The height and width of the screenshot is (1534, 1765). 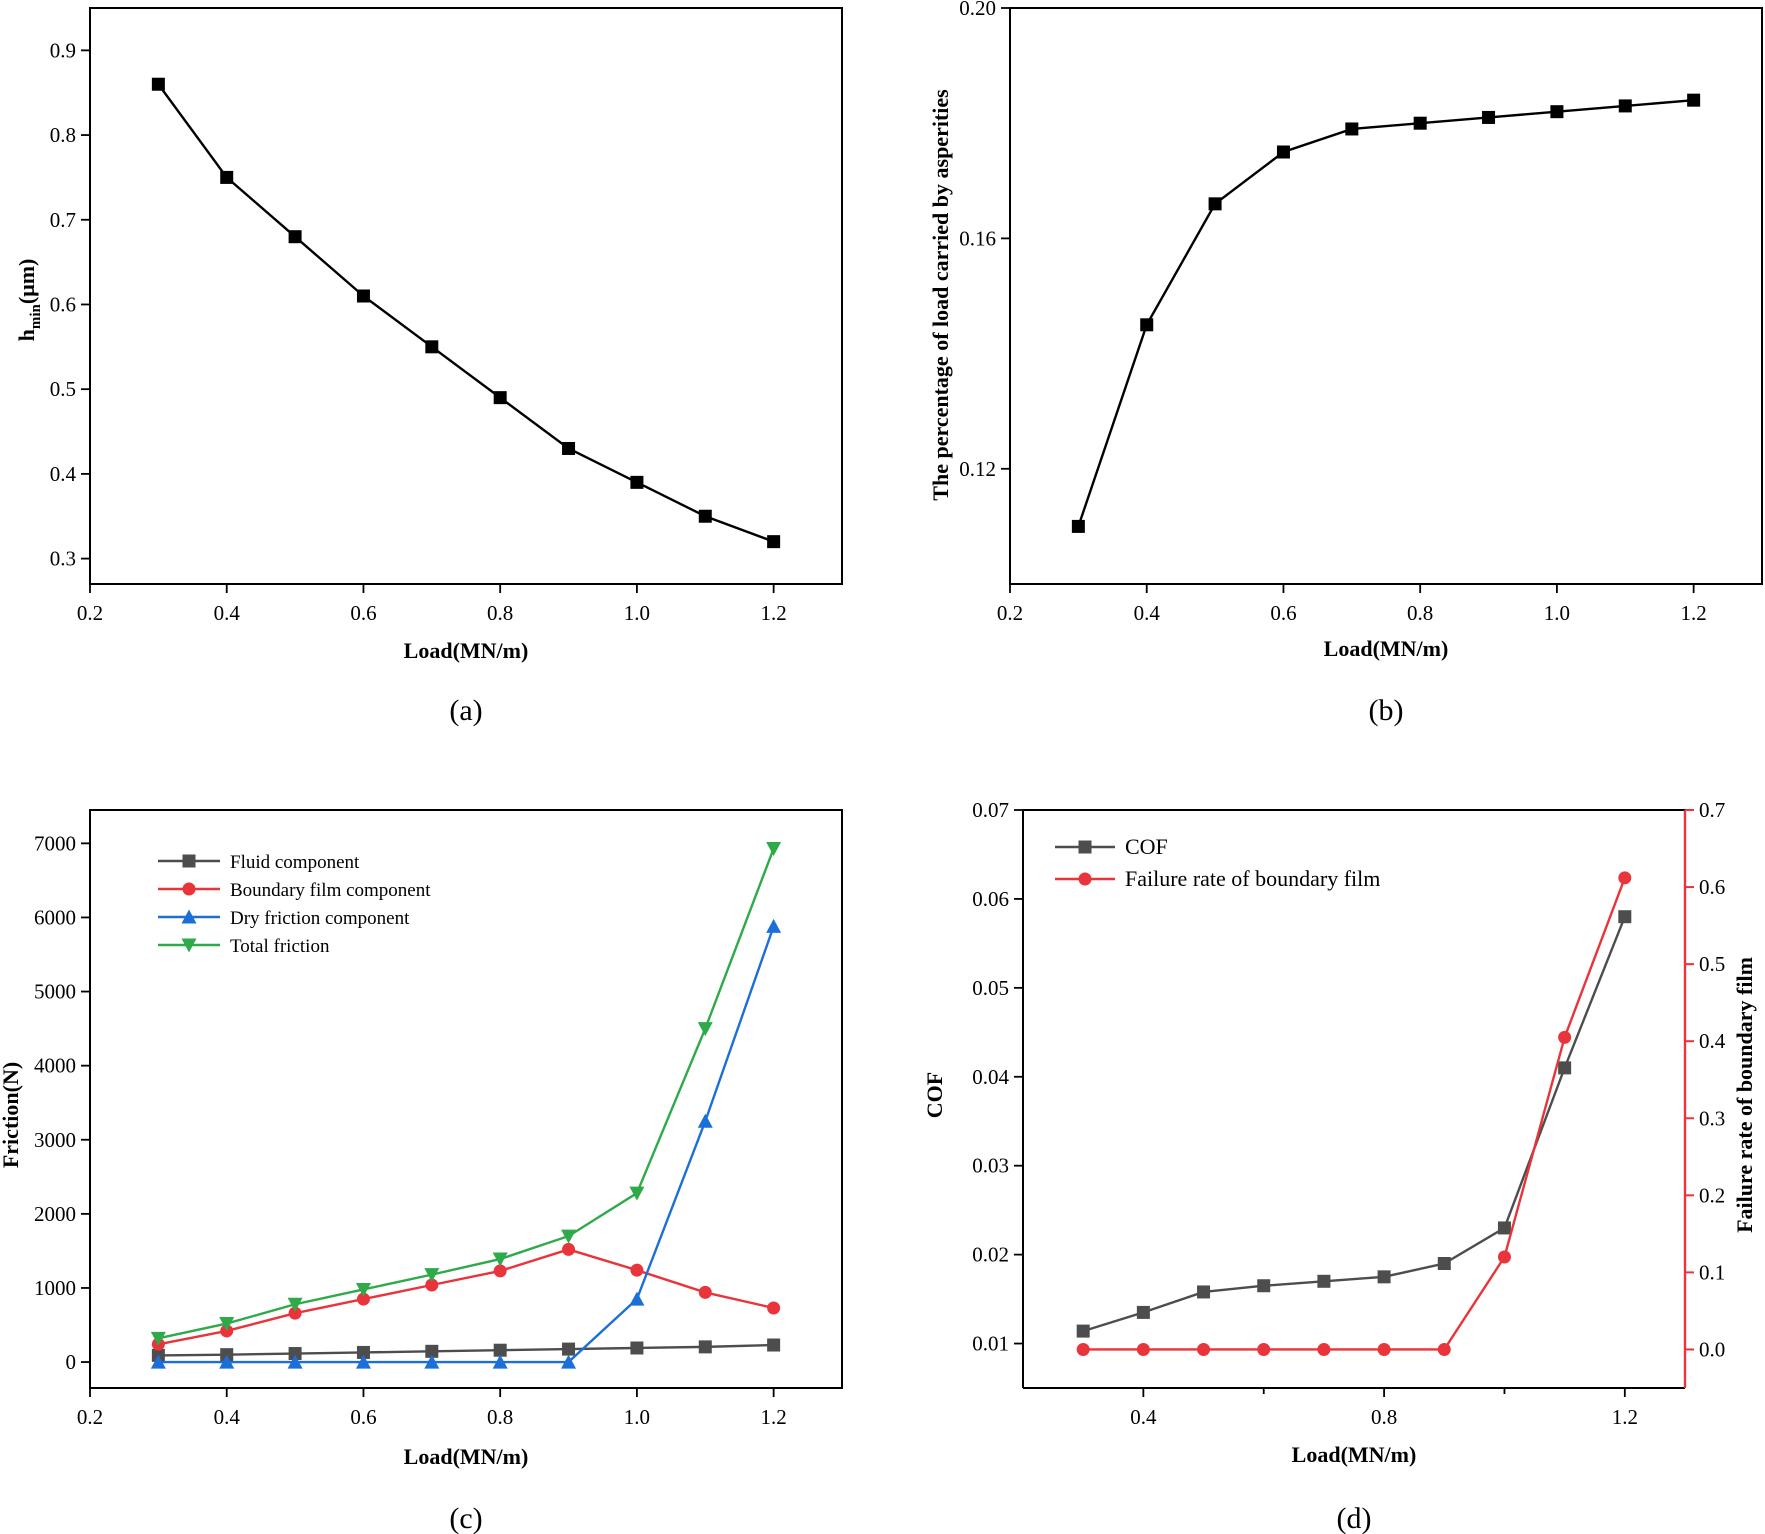 What do you see at coordinates (774, 1417) in the screenshot?
I see `chart-c-x-tick-label: 1.2` at bounding box center [774, 1417].